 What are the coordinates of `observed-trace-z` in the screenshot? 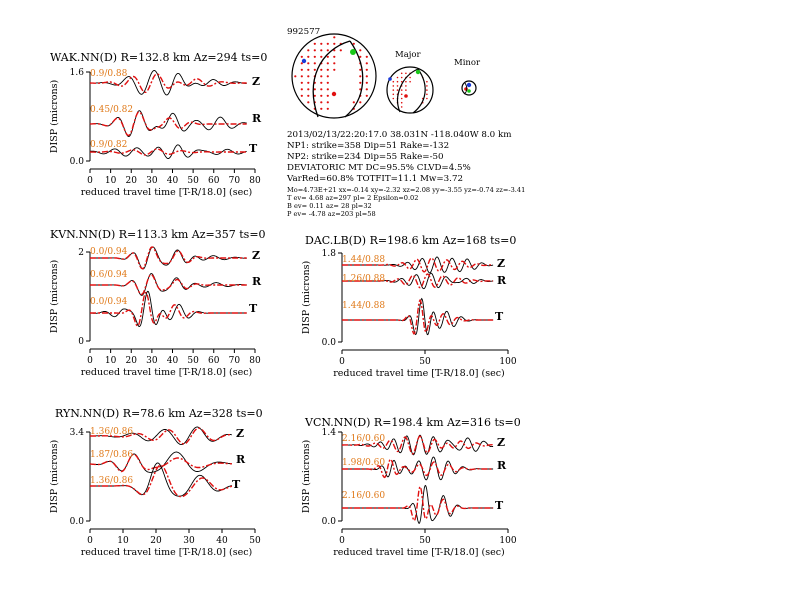 It's located at (161, 436).